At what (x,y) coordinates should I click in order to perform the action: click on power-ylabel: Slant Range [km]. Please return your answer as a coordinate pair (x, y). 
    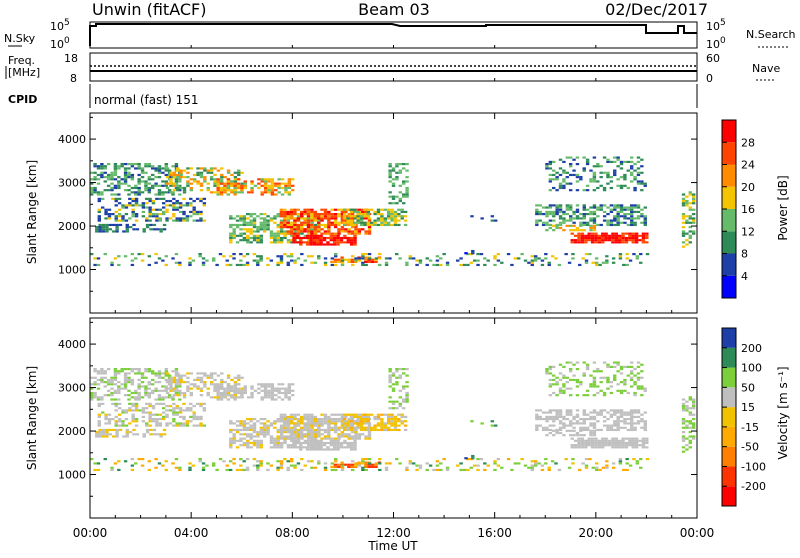
    Looking at the image, I should click on (32, 212).